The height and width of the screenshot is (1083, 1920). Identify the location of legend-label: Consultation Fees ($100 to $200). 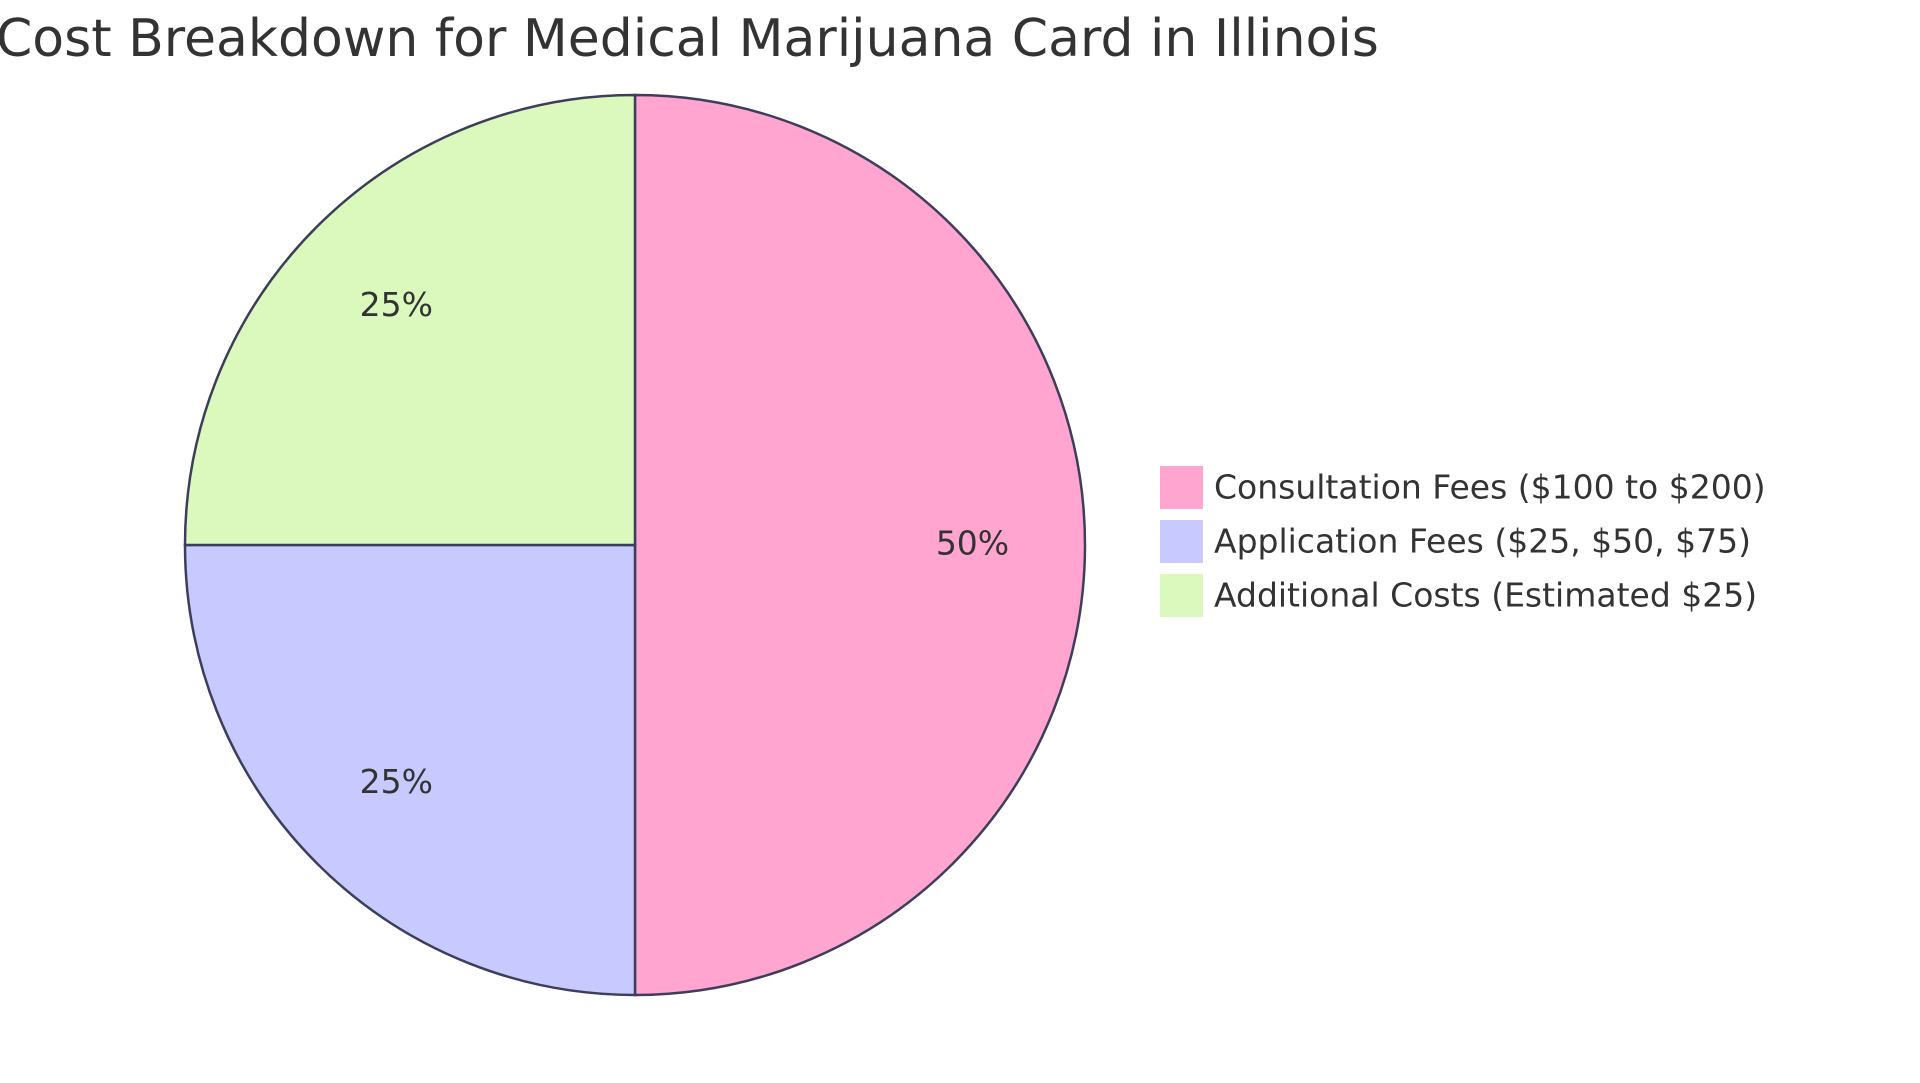
(1490, 487).